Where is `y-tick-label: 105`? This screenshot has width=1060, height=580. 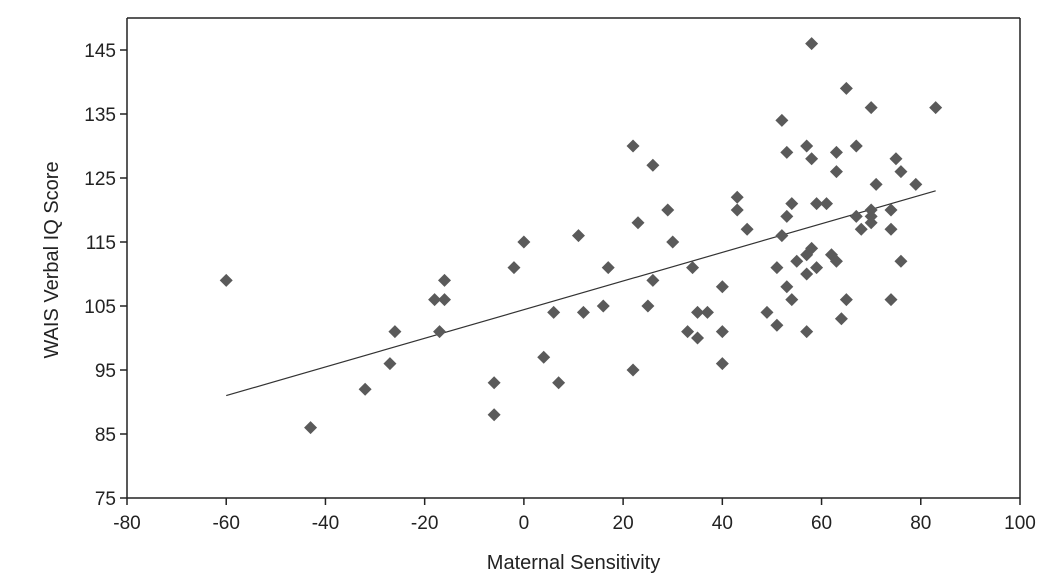 y-tick-label: 105 is located at coordinates (100, 307).